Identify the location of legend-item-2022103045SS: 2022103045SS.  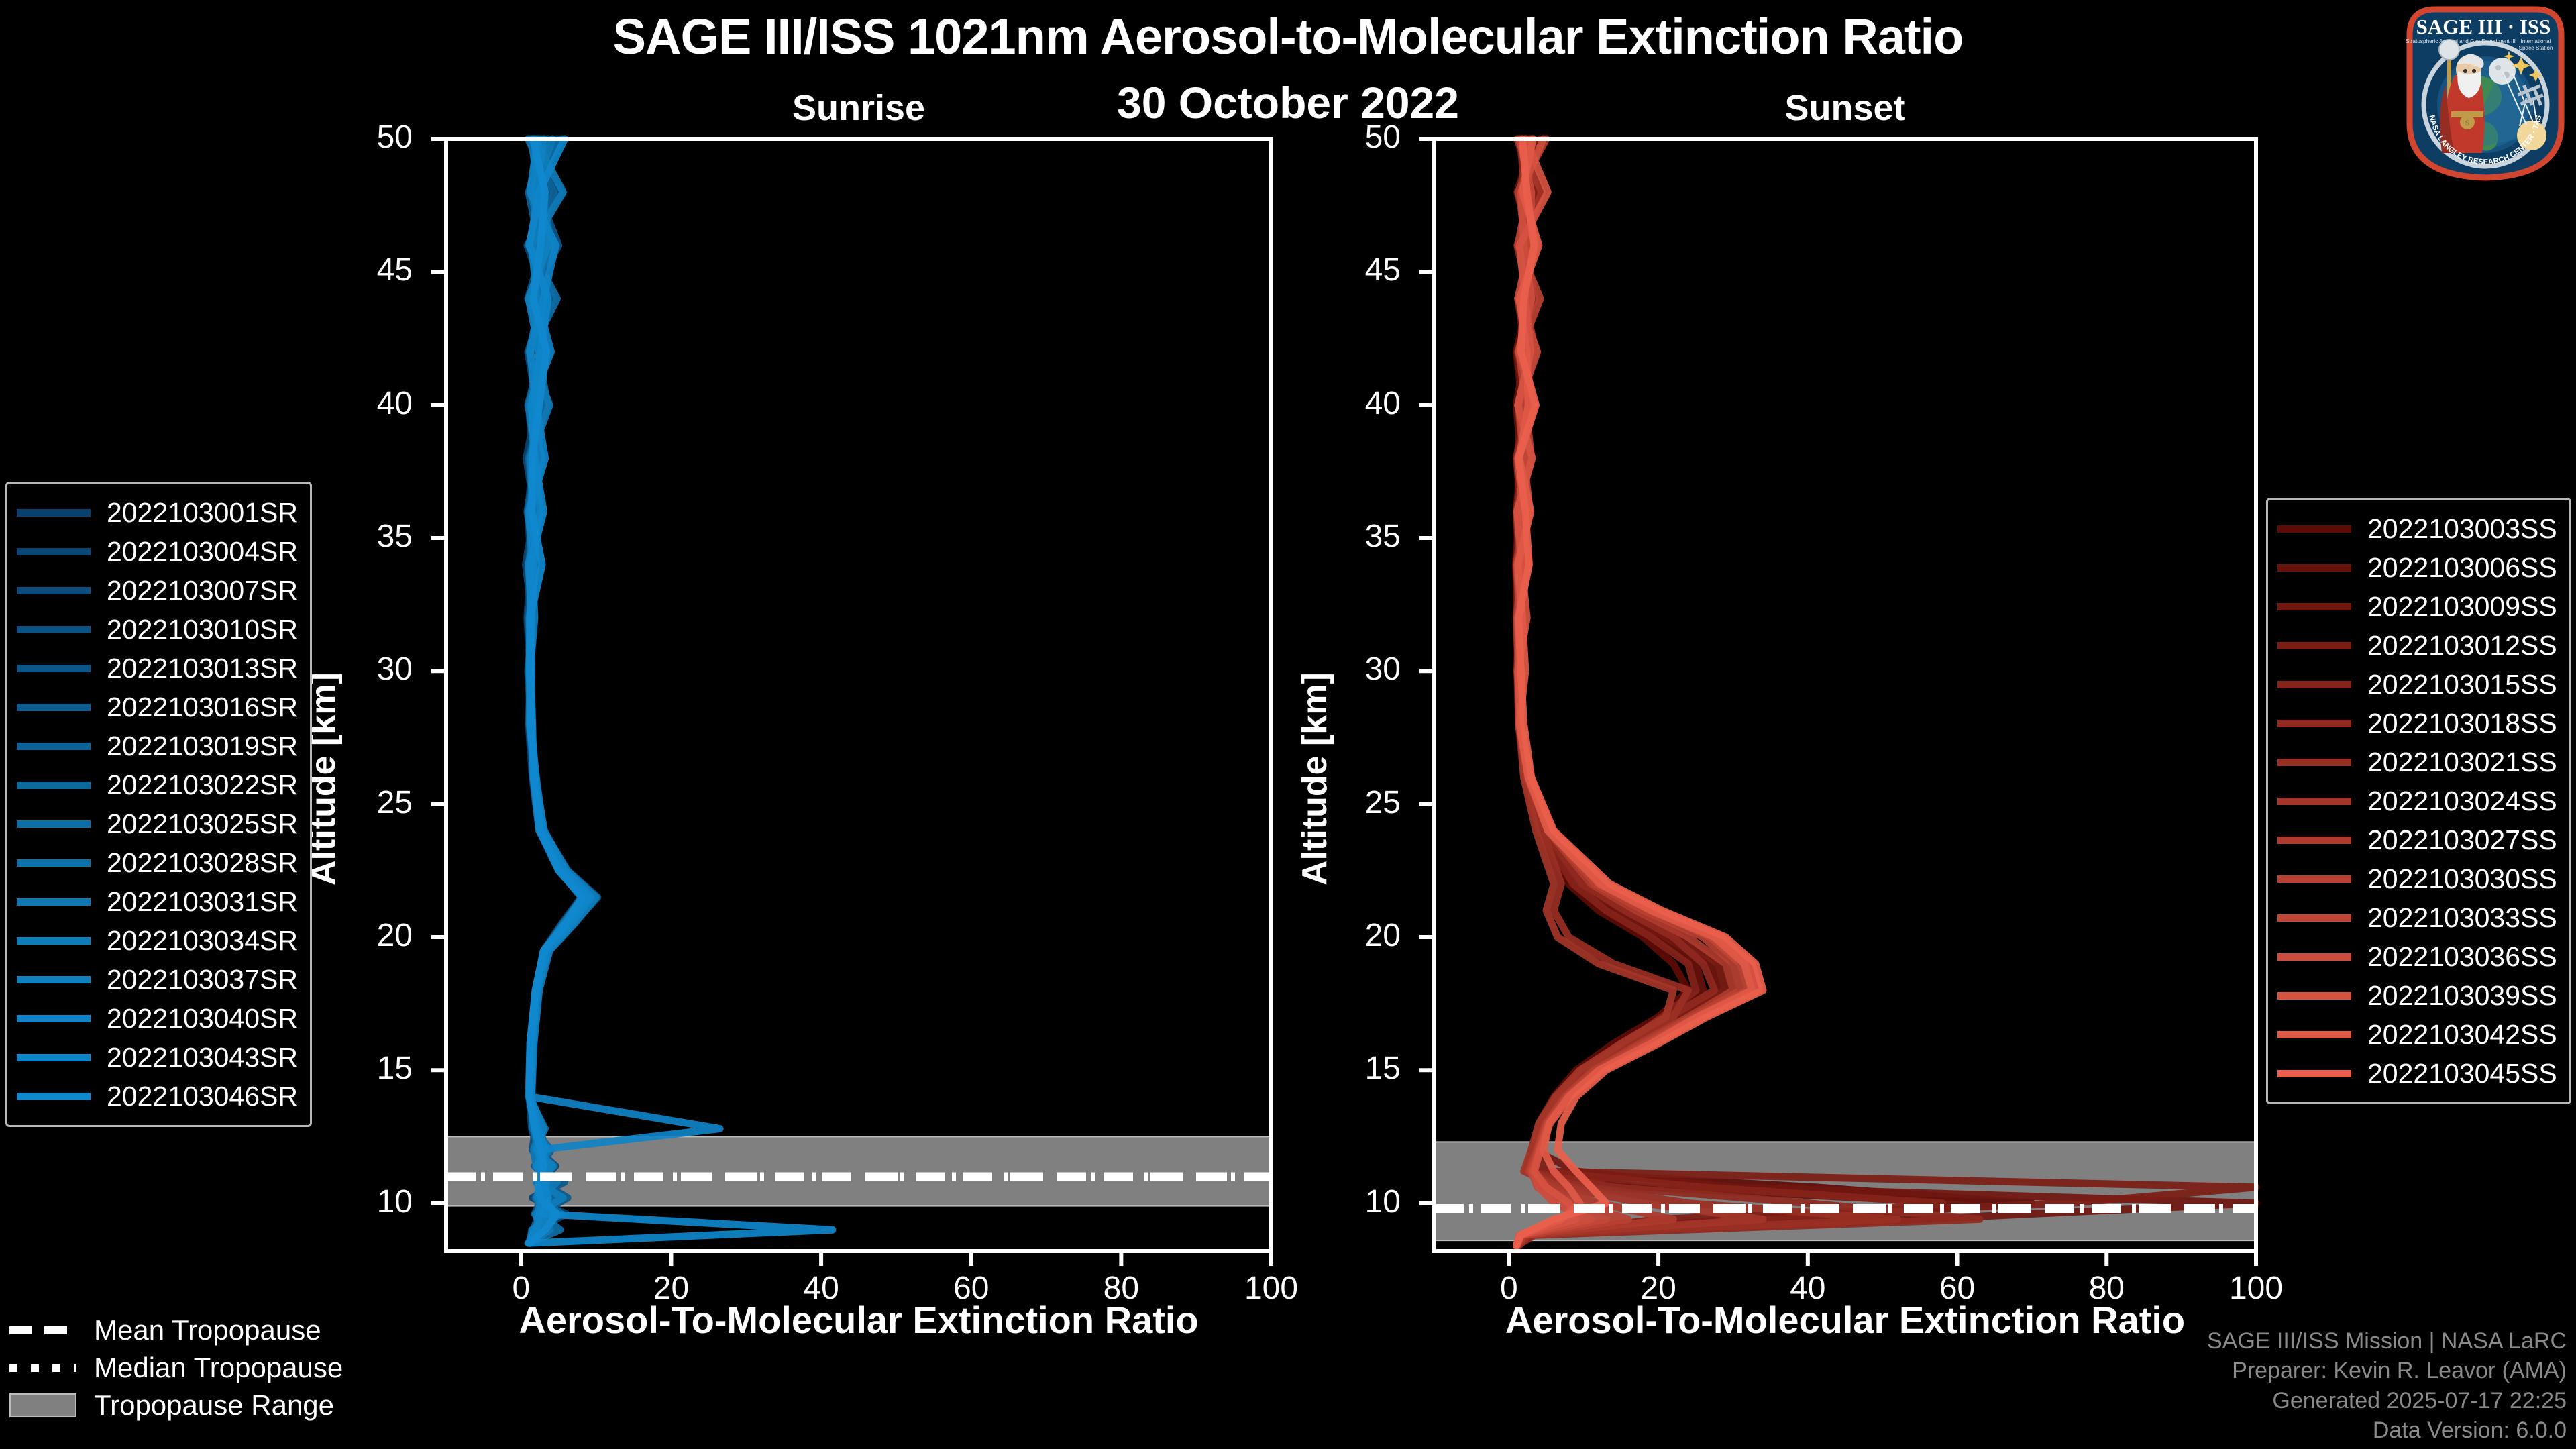
(2417, 1073).